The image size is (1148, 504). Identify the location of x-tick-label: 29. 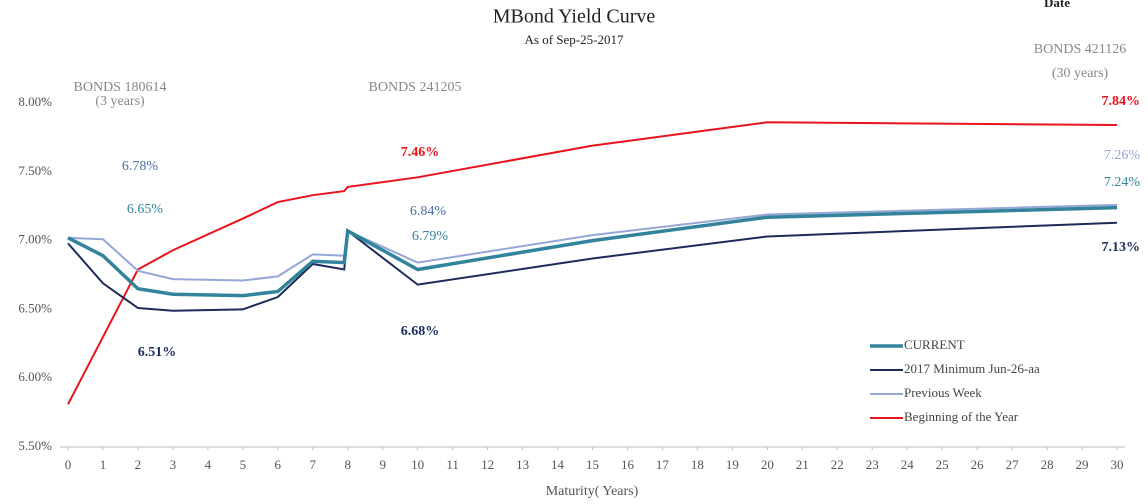
(1082, 464).